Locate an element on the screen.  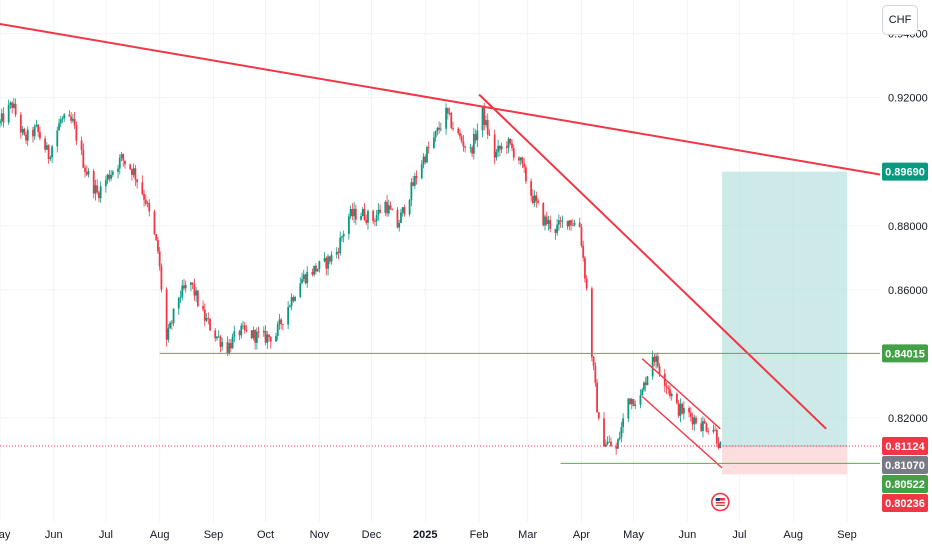
price-tag-label: 0.84015 is located at coordinates (905, 354).